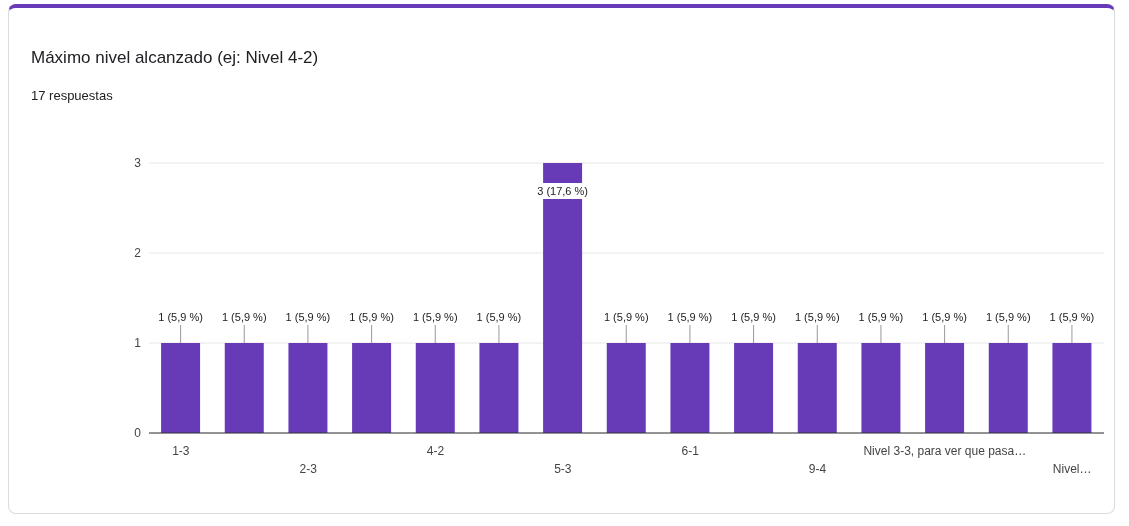 This screenshot has height=526, width=1129. What do you see at coordinates (138, 433) in the screenshot?
I see `y-tick-label: 0` at bounding box center [138, 433].